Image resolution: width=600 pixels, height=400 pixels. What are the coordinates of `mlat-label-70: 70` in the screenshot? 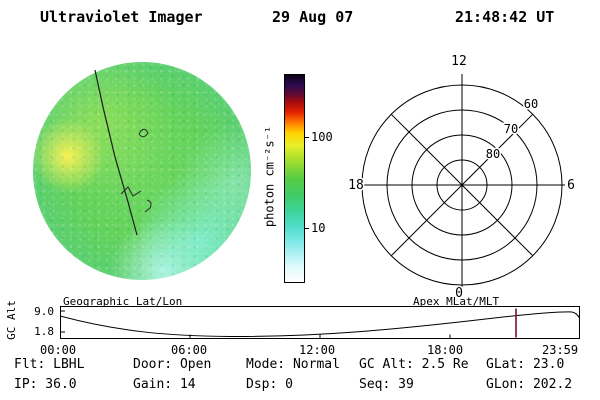 It's located at (511, 129).